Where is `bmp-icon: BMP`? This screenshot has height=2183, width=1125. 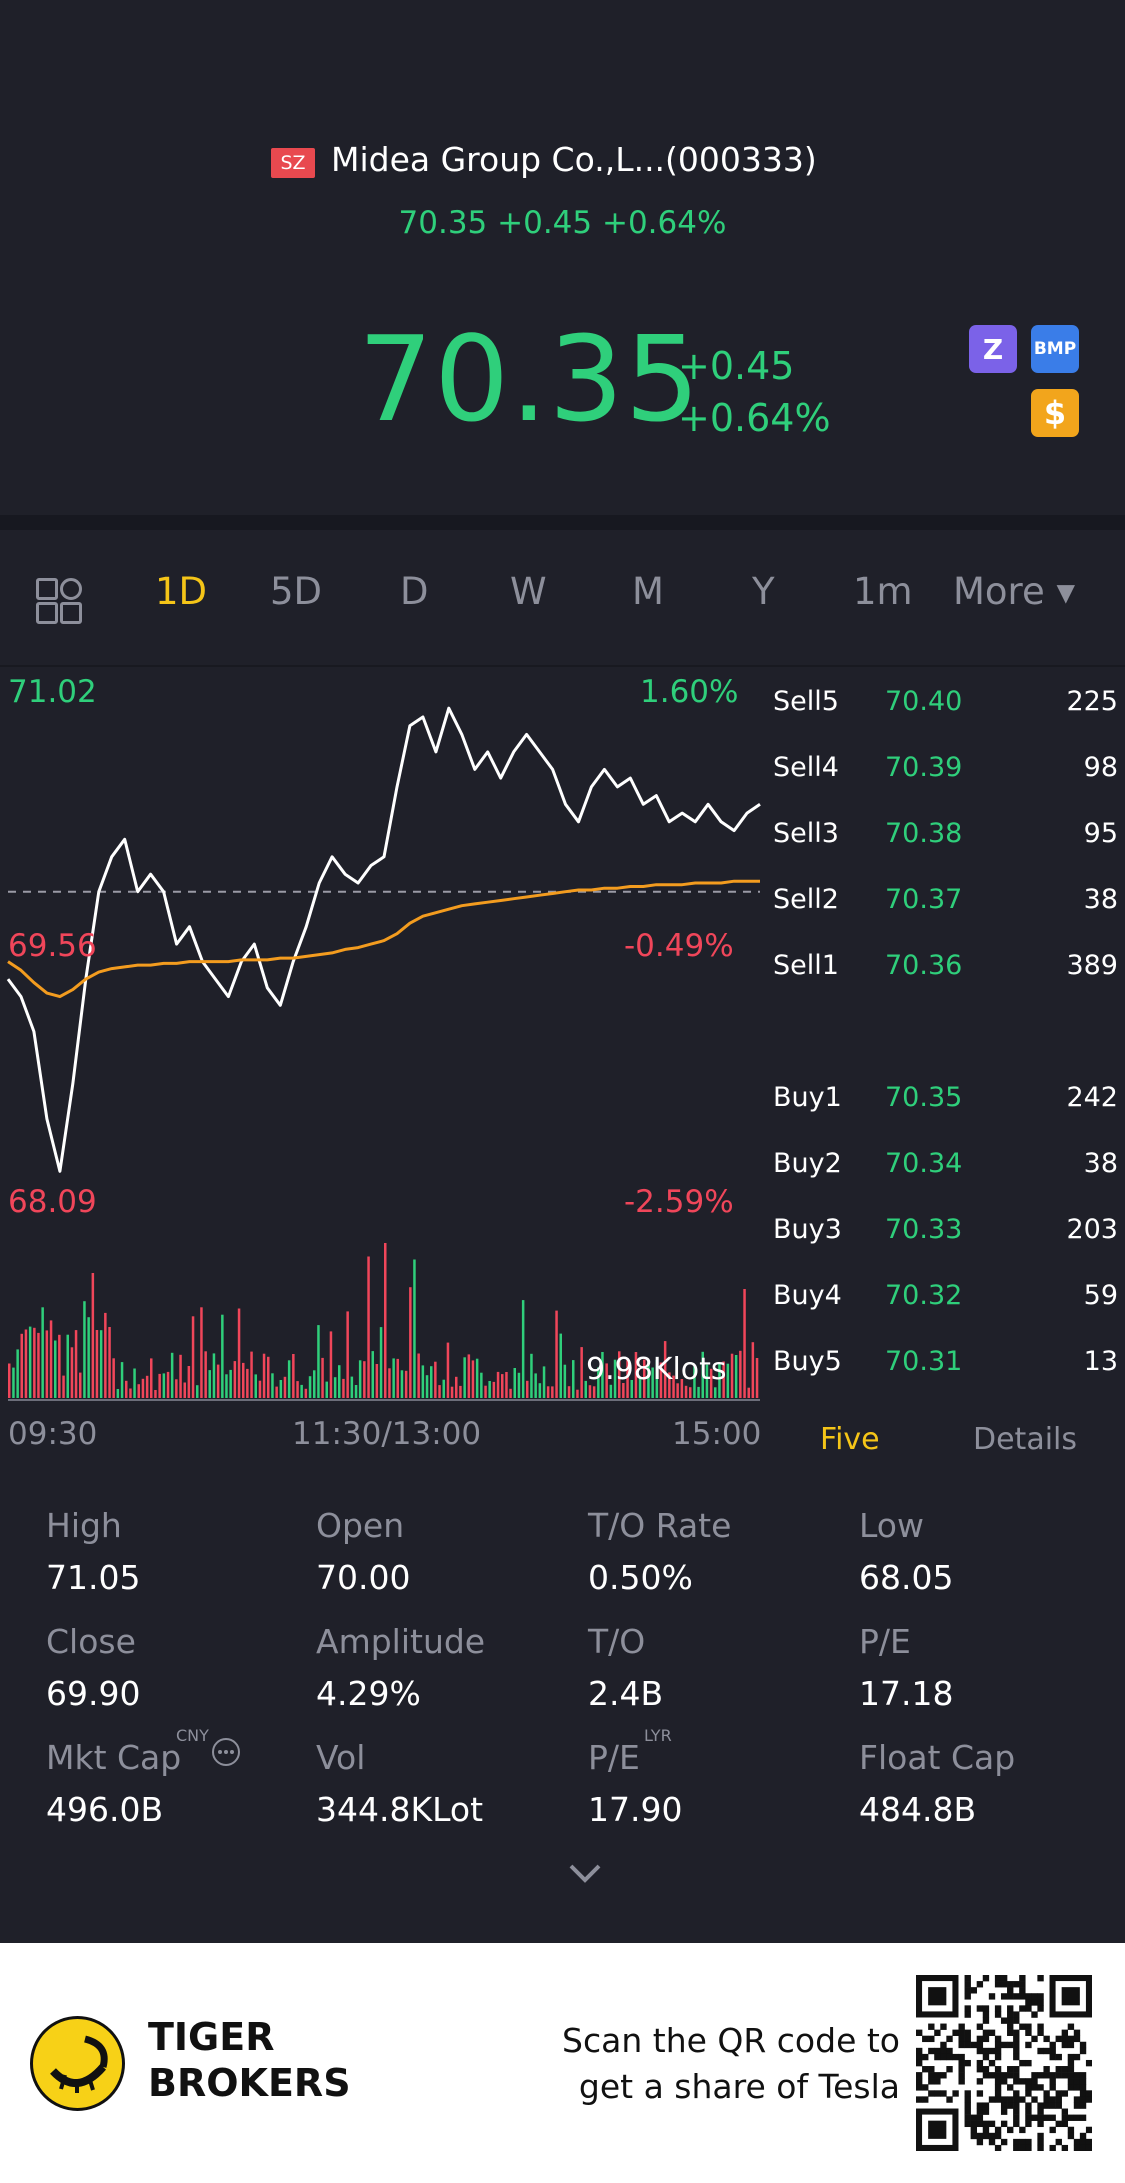 bmp-icon: BMP is located at coordinates (1055, 349).